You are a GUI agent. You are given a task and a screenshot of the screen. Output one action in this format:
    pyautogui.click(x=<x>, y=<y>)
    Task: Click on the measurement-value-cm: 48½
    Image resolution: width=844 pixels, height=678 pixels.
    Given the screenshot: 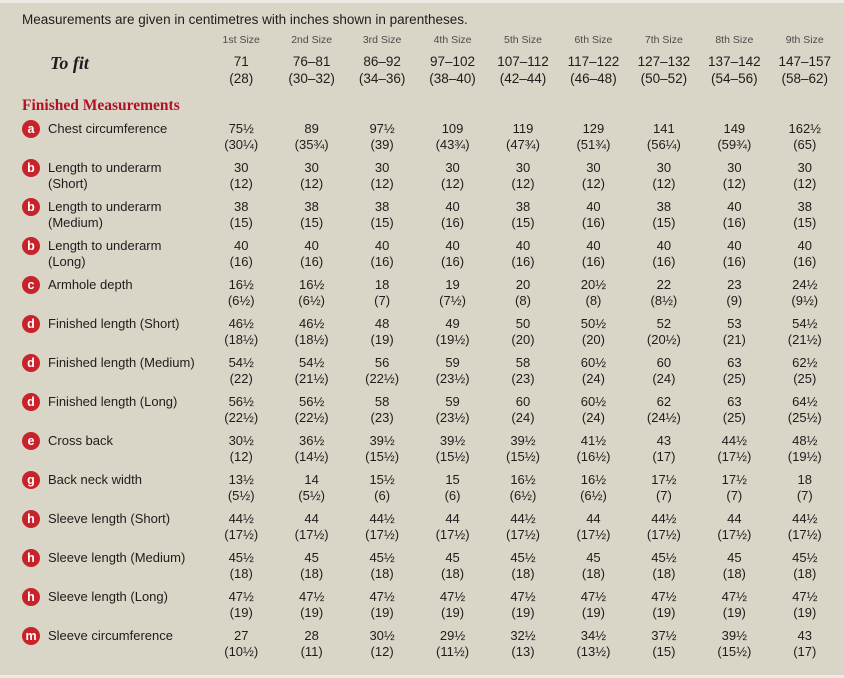 What is the action you would take?
    pyautogui.click(x=805, y=440)
    